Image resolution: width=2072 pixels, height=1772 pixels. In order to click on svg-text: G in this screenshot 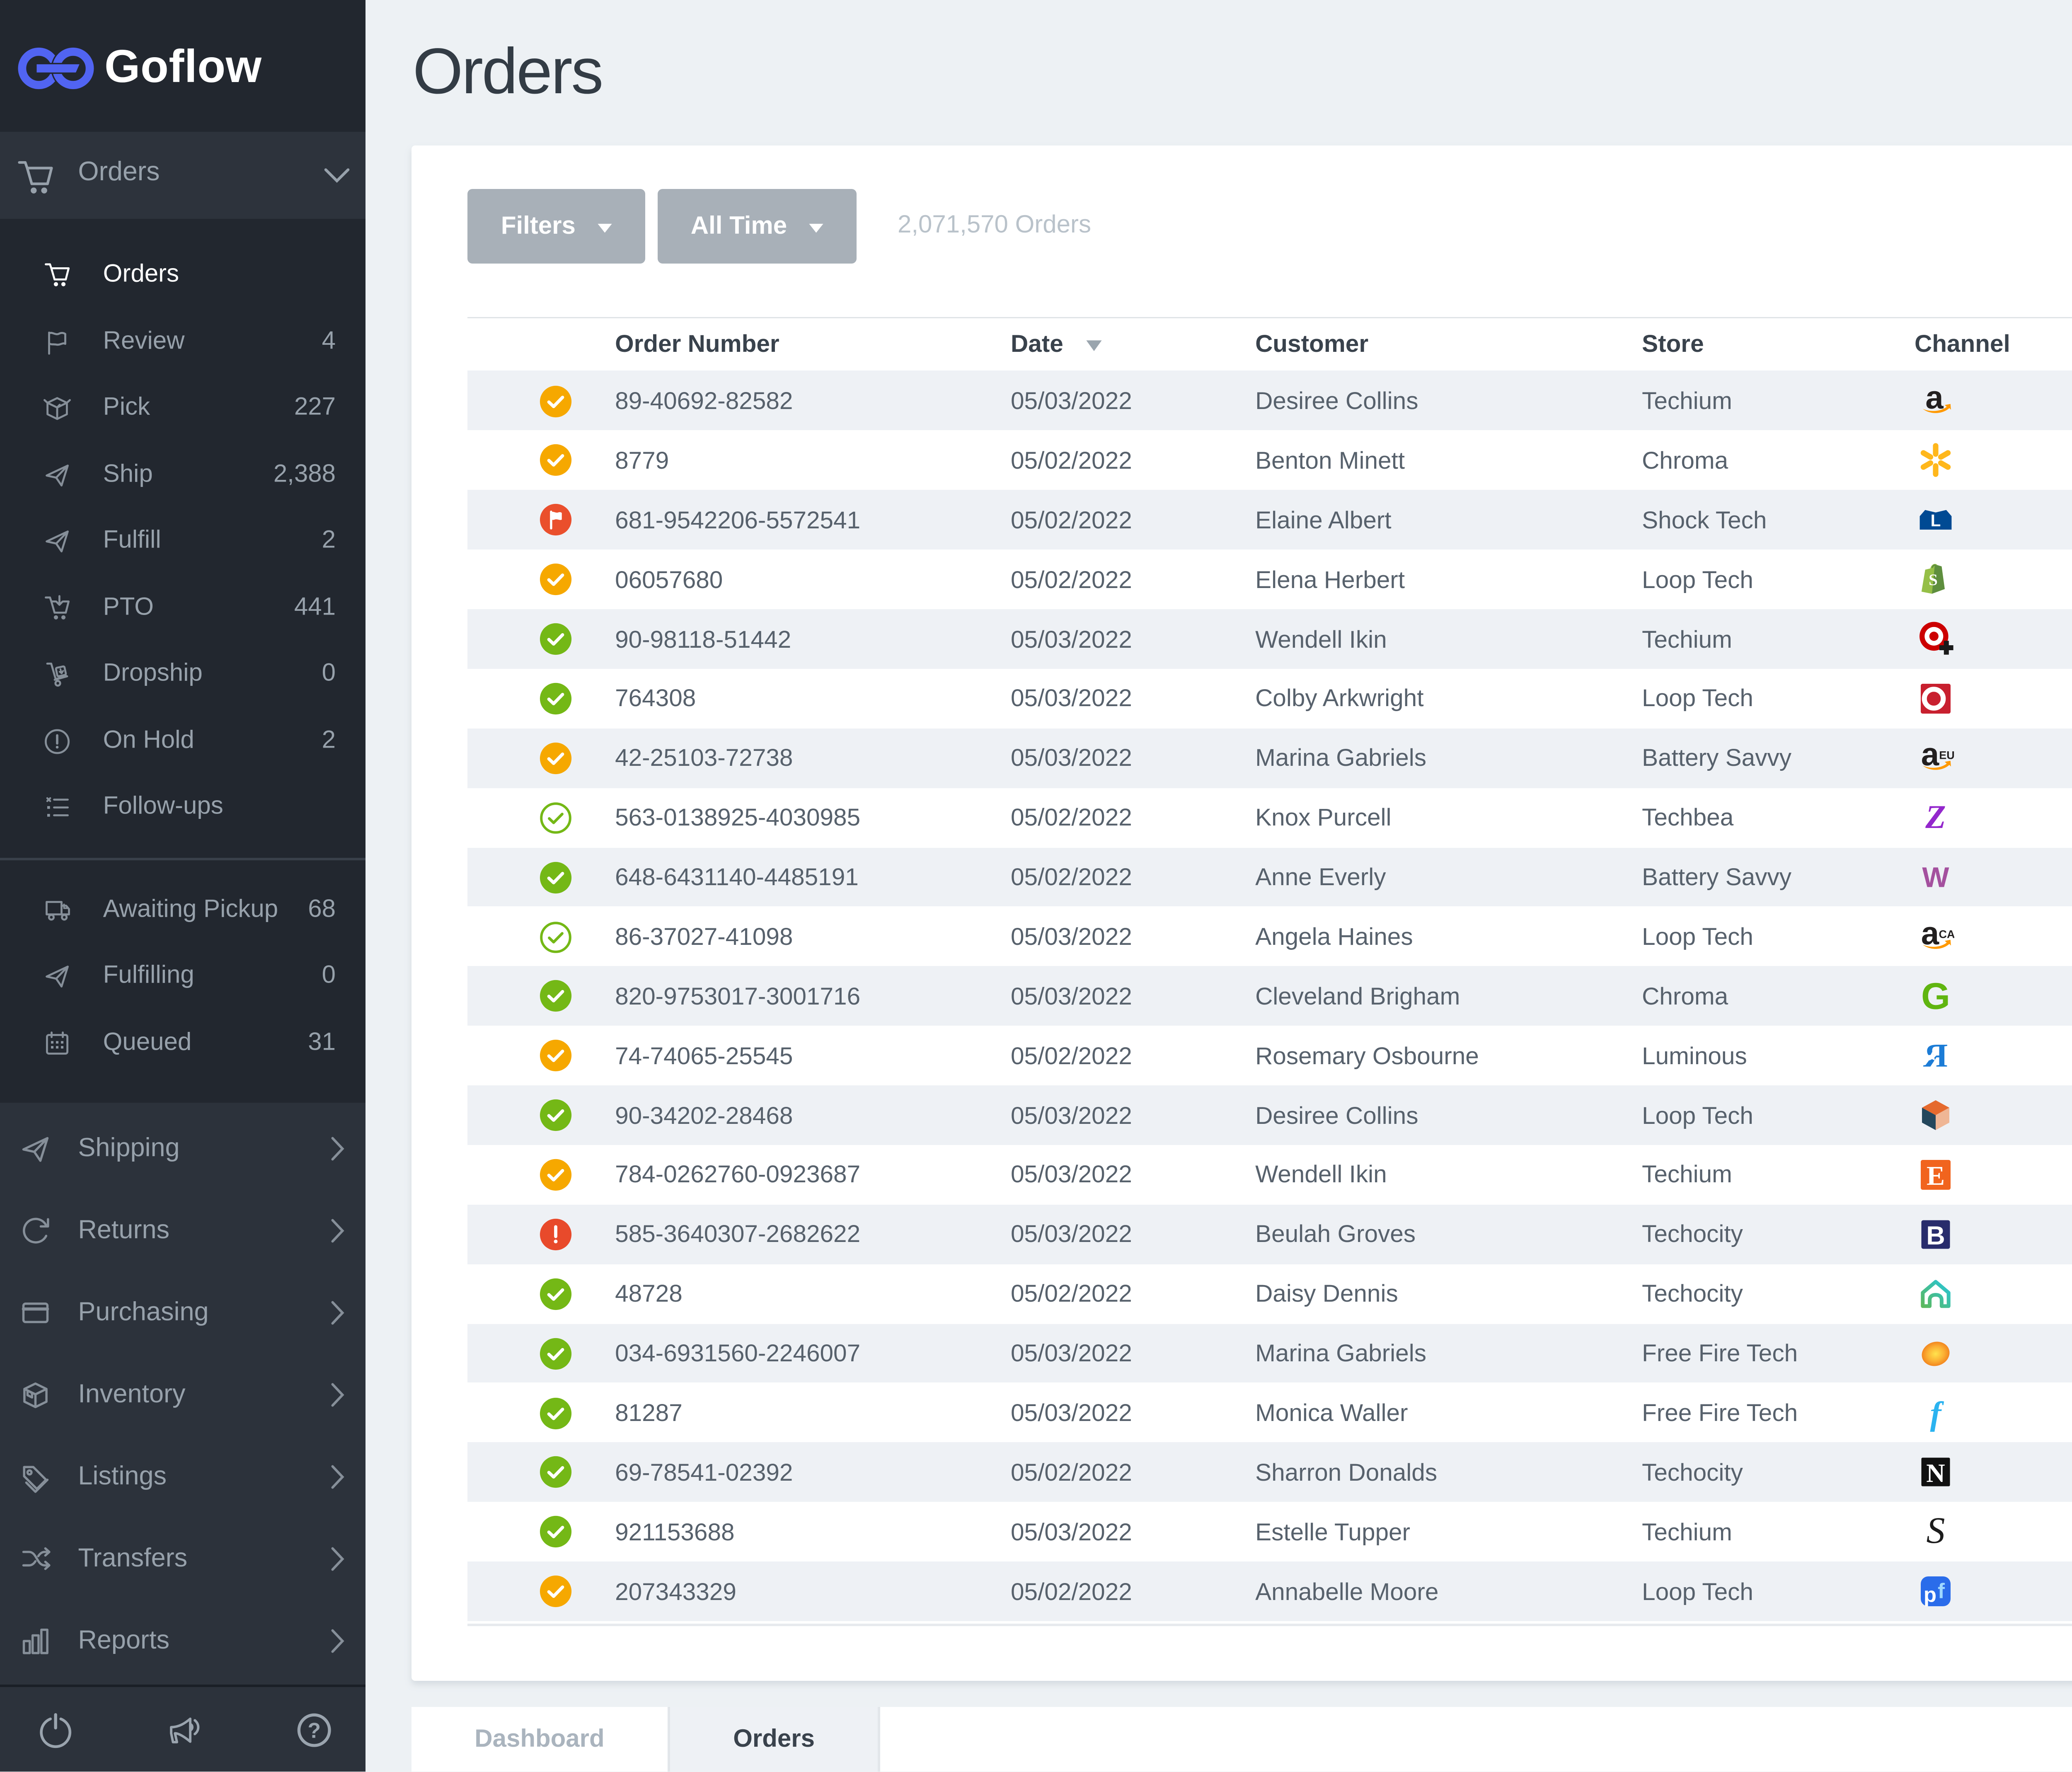, I will do `click(1935, 996)`.